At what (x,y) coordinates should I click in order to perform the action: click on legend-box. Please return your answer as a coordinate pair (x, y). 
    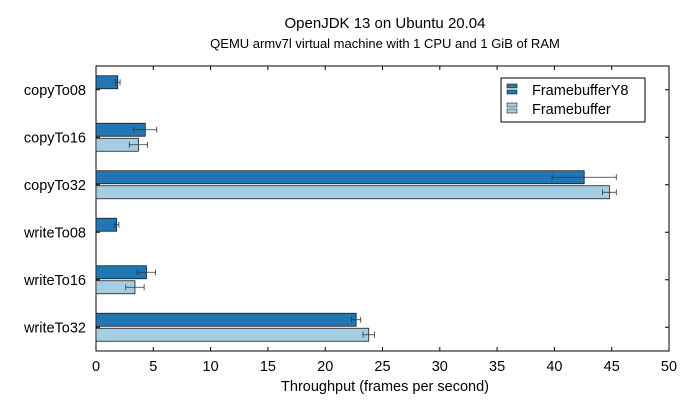
    Looking at the image, I should click on (573, 100).